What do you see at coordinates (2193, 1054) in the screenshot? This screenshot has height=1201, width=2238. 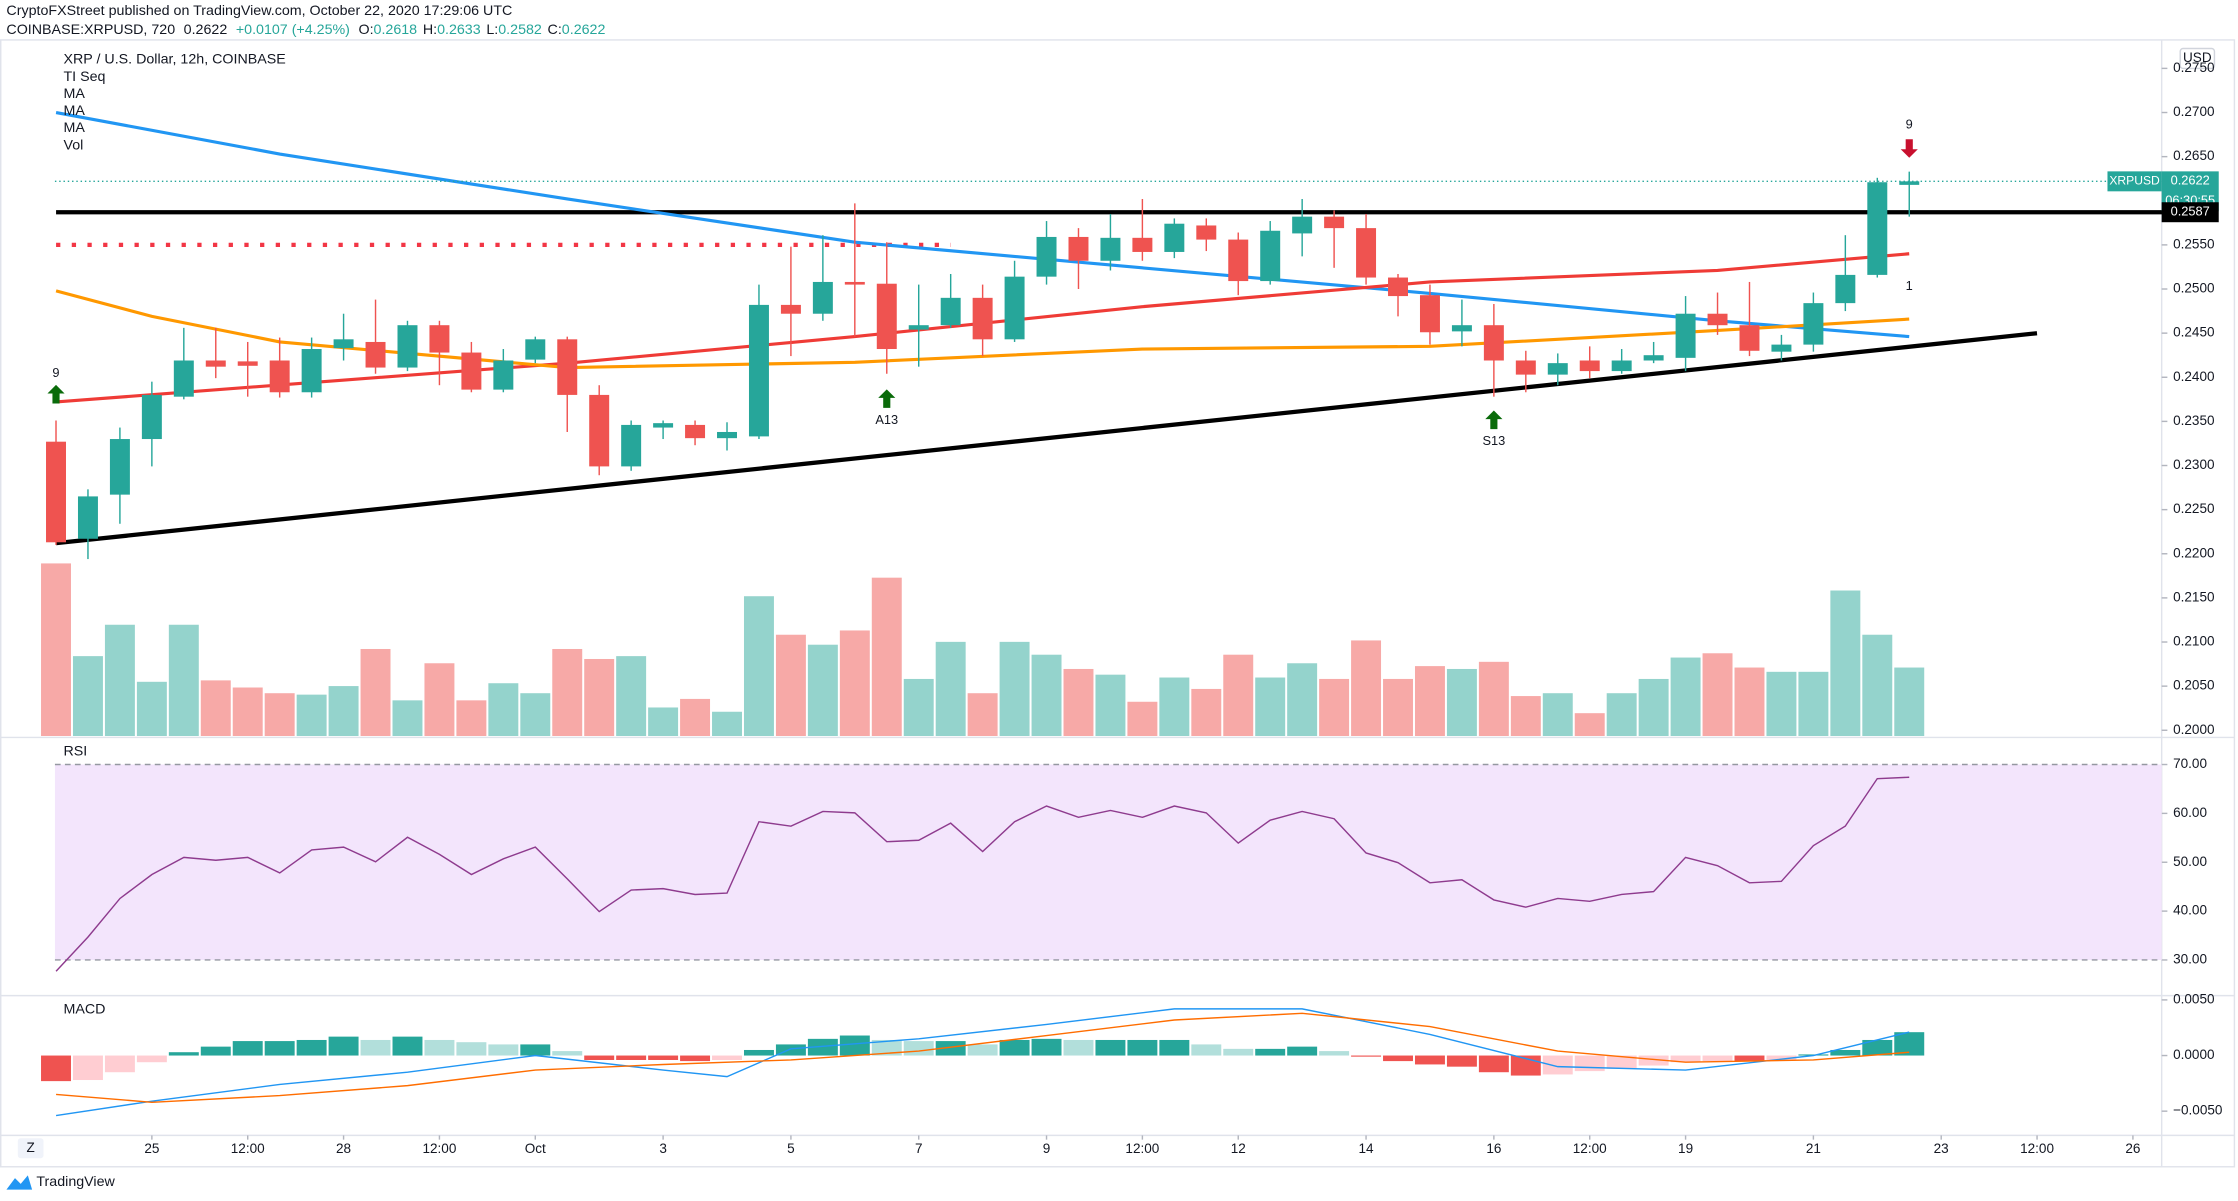 I see `y-tick-label: 0.0000` at bounding box center [2193, 1054].